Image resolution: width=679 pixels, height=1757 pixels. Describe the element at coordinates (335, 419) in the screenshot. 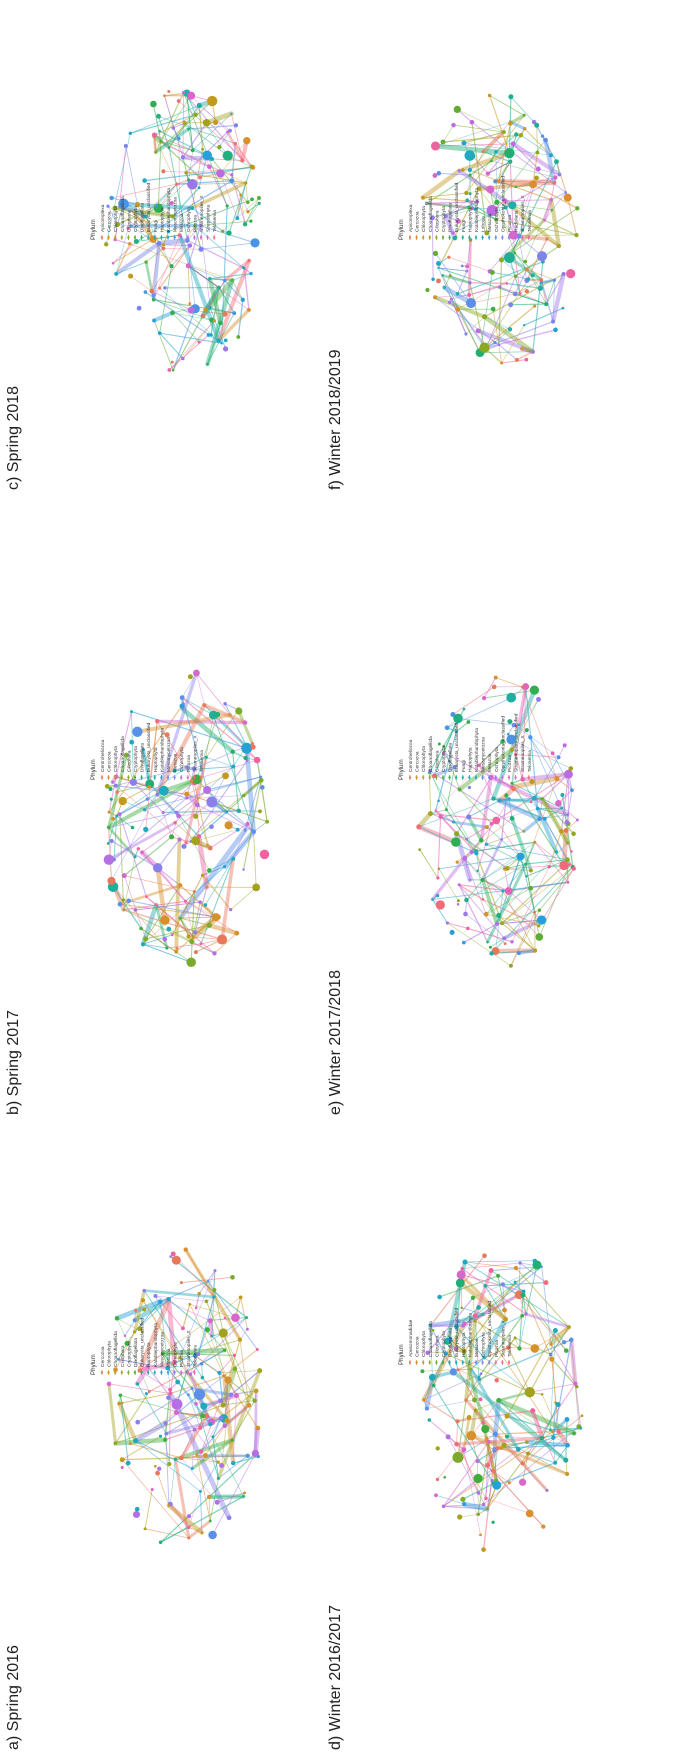

I see `panel-title-f: f) Winter 2018/2019` at that location.